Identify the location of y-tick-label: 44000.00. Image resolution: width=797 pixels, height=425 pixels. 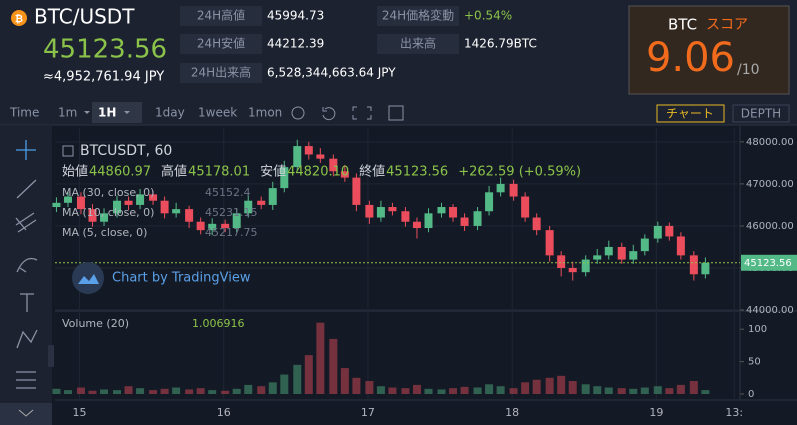
(770, 310).